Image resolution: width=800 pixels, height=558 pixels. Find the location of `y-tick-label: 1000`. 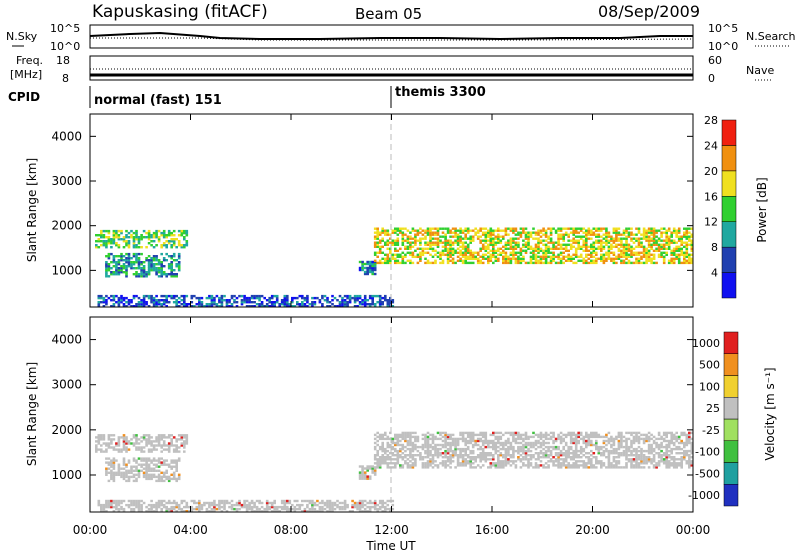

y-tick-label: 1000 is located at coordinates (66, 475).